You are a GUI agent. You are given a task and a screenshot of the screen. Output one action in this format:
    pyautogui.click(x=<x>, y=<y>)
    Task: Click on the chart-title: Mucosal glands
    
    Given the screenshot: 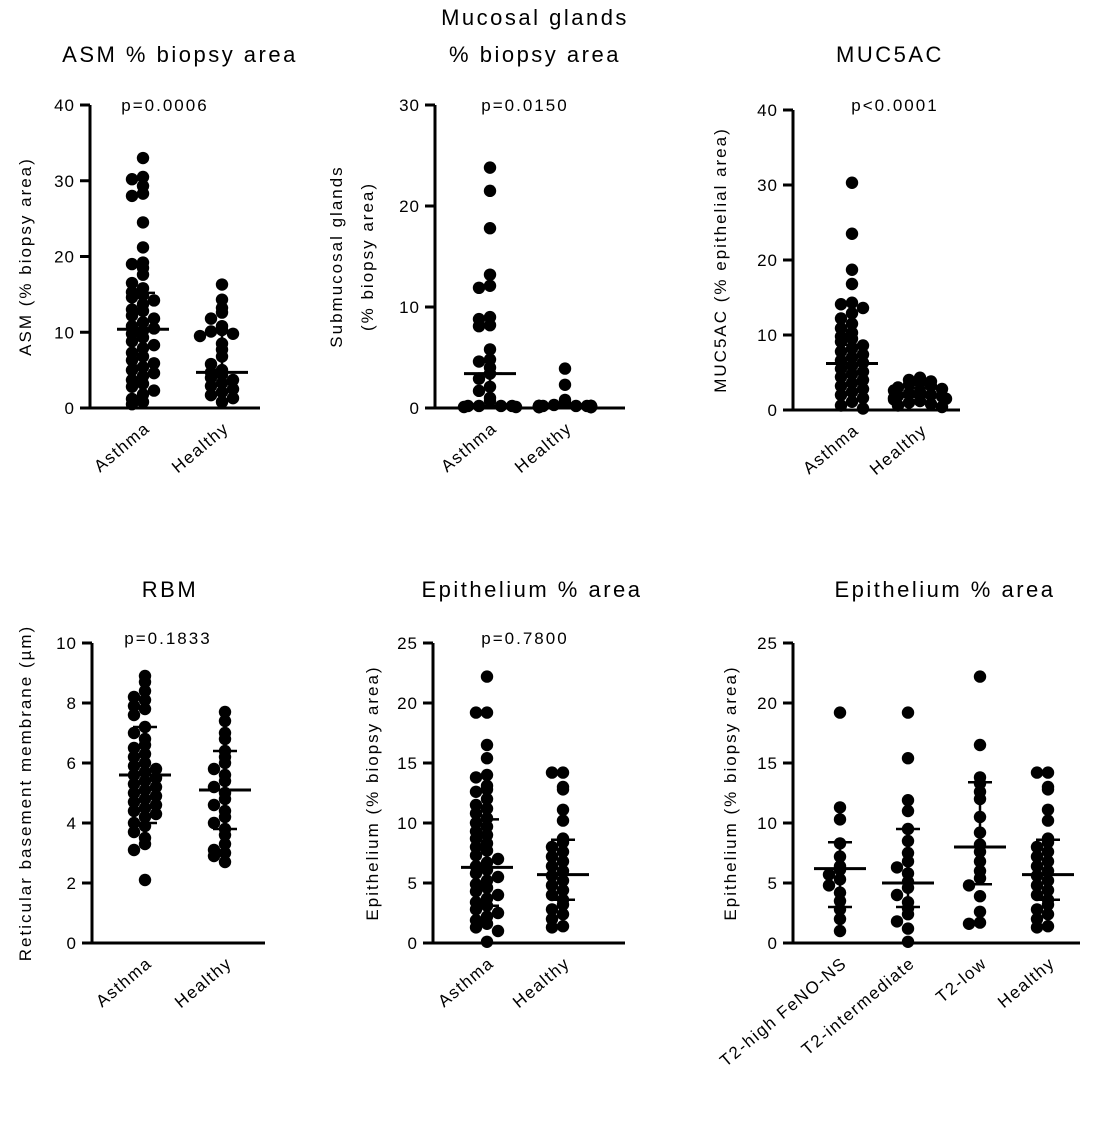 What is the action you would take?
    pyautogui.click(x=535, y=17)
    